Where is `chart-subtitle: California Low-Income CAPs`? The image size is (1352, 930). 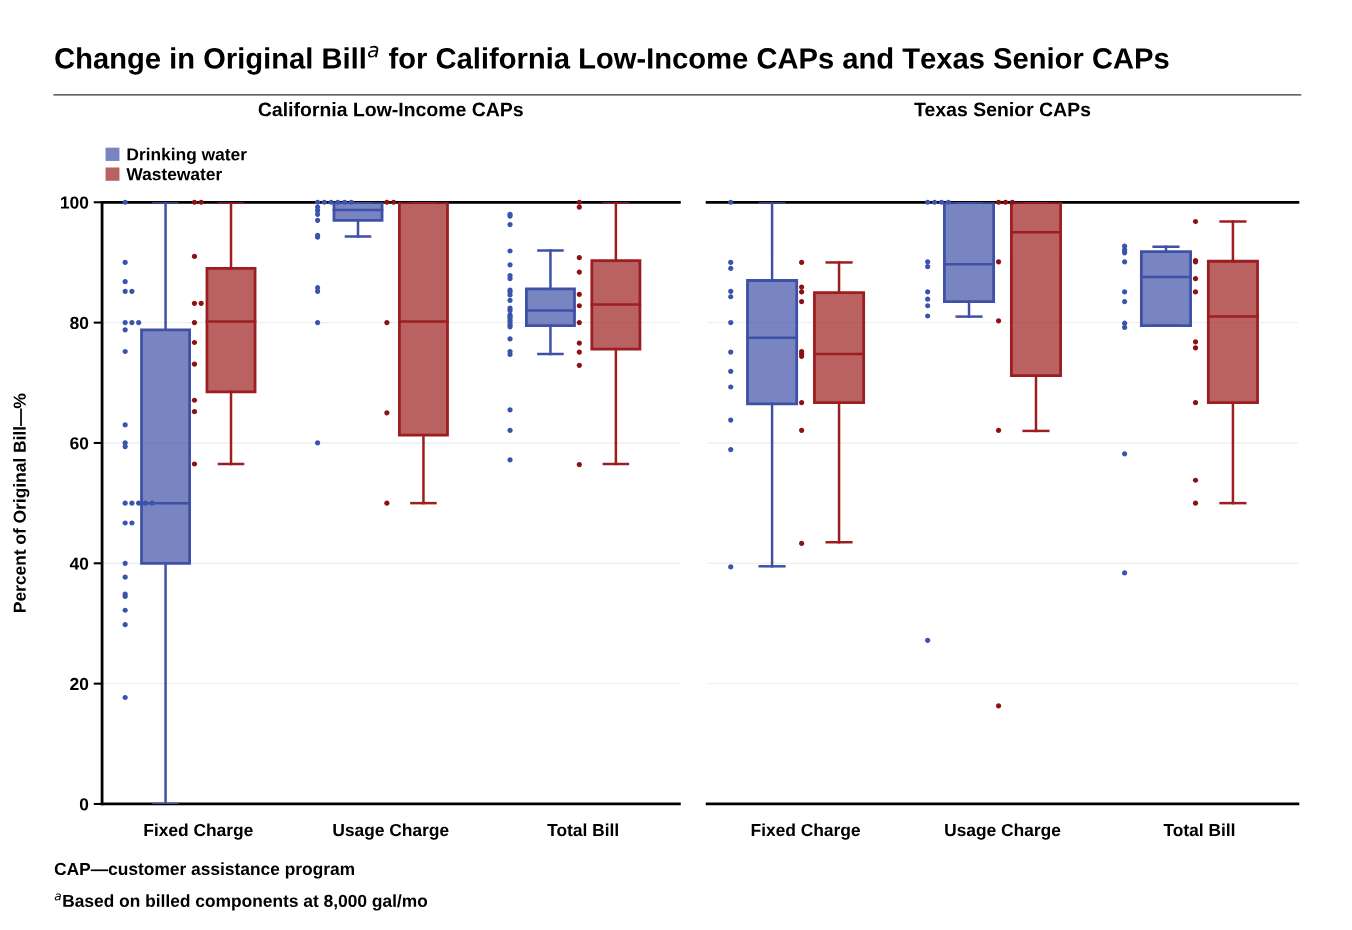
chart-subtitle: California Low-Income CAPs is located at coordinates (390, 109).